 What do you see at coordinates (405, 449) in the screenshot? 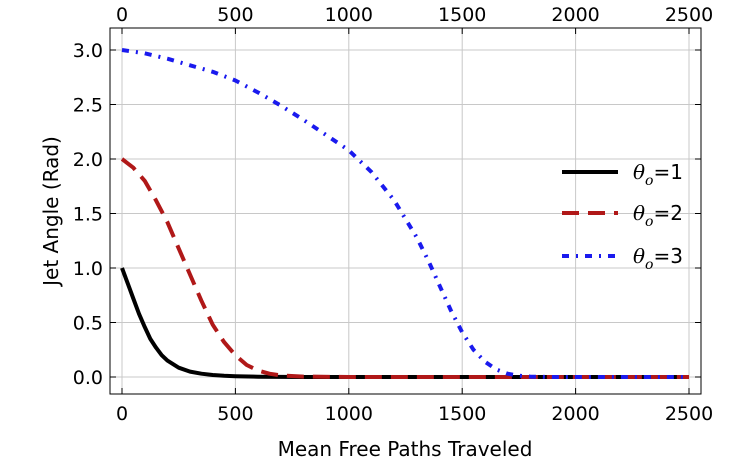
I see `x-axis-label: Mean Free Paths Traveled` at bounding box center [405, 449].